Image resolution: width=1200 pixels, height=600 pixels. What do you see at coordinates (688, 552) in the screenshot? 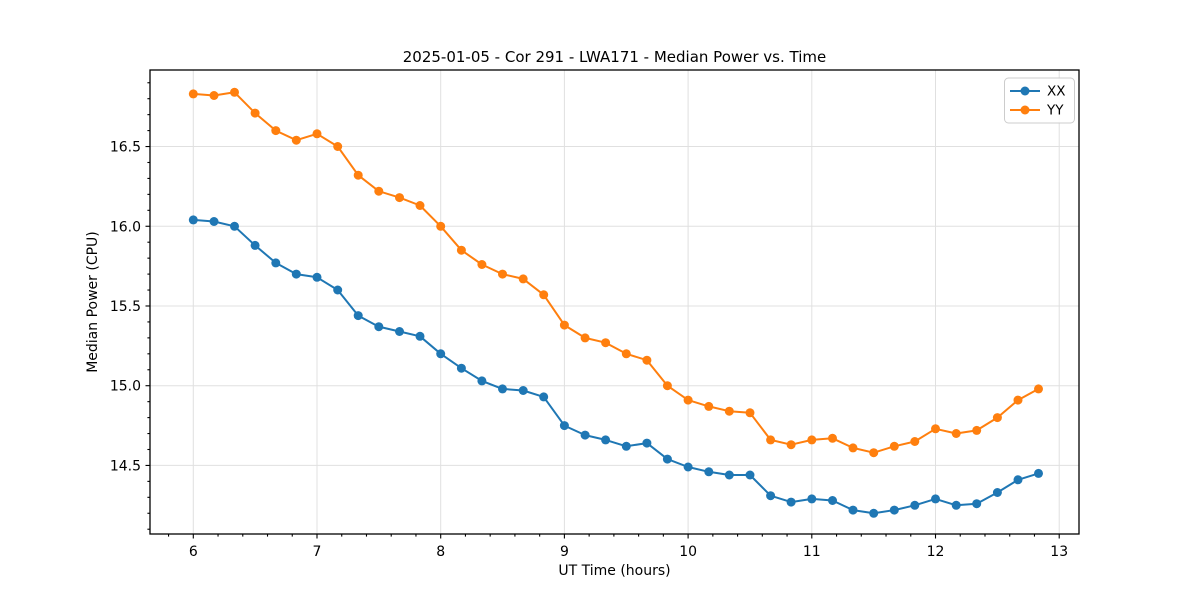
I see `x-tick-label: 10` at bounding box center [688, 552].